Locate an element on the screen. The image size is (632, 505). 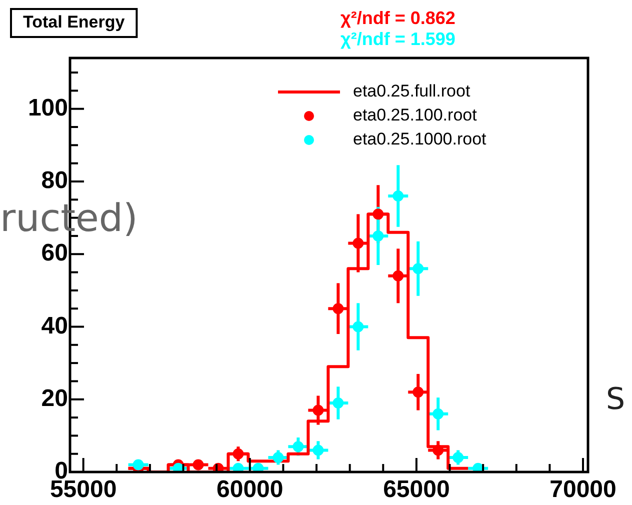
legend-label: eta0.25.full.root is located at coordinates (411, 91).